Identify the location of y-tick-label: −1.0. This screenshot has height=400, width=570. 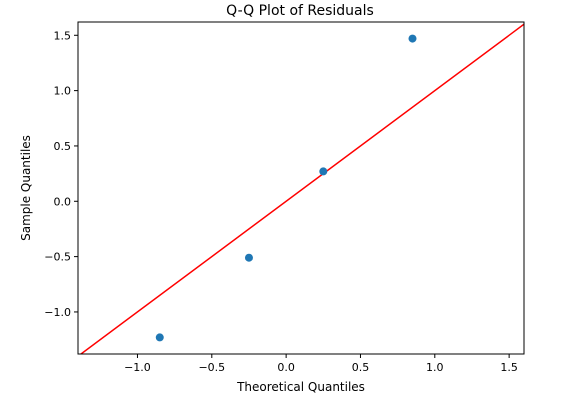
(57, 312).